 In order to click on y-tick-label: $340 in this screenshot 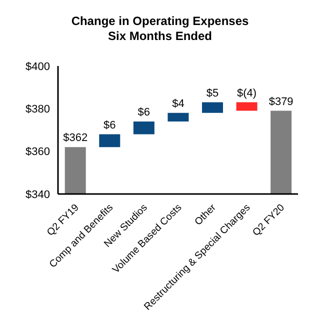, I will do `click(38, 194)`.